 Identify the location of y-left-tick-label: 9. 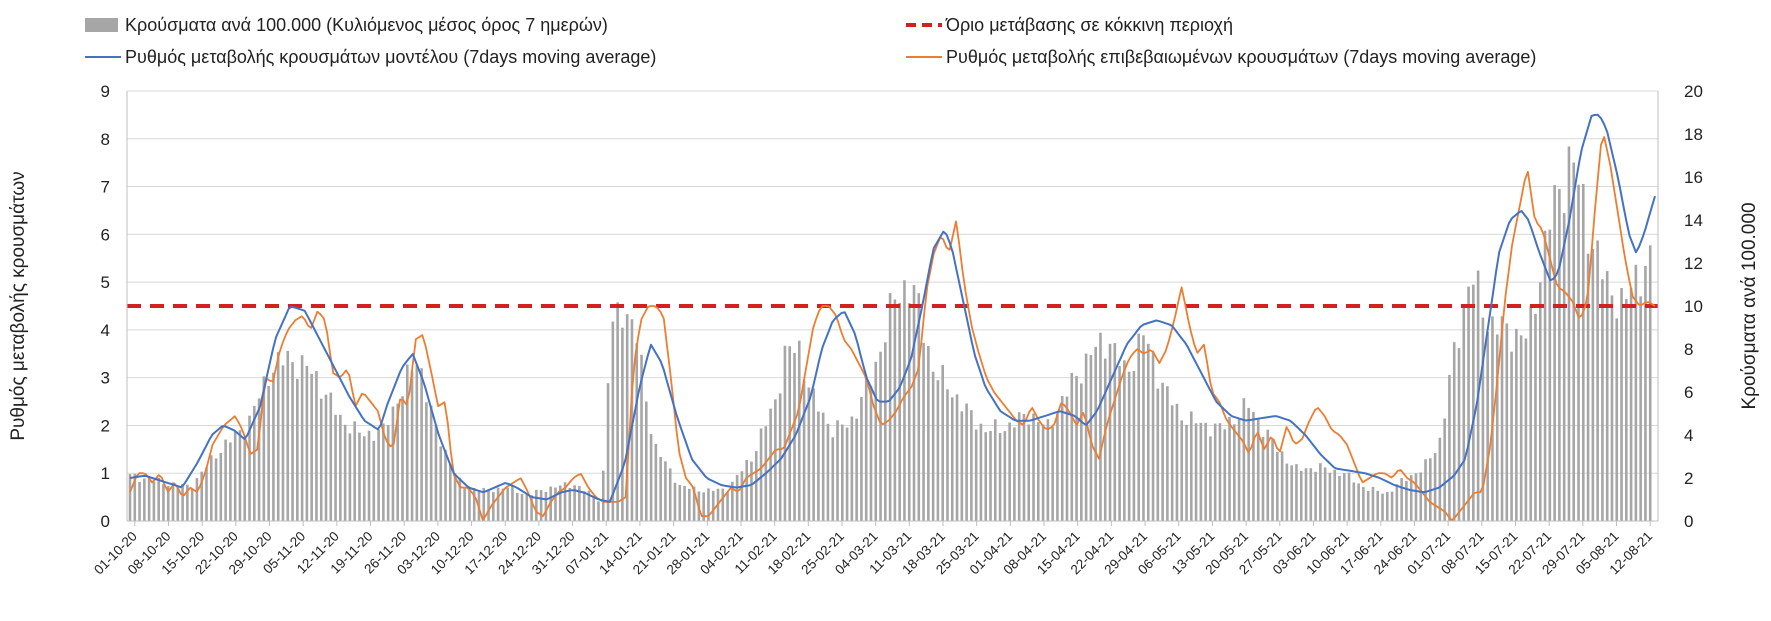
(105, 91).